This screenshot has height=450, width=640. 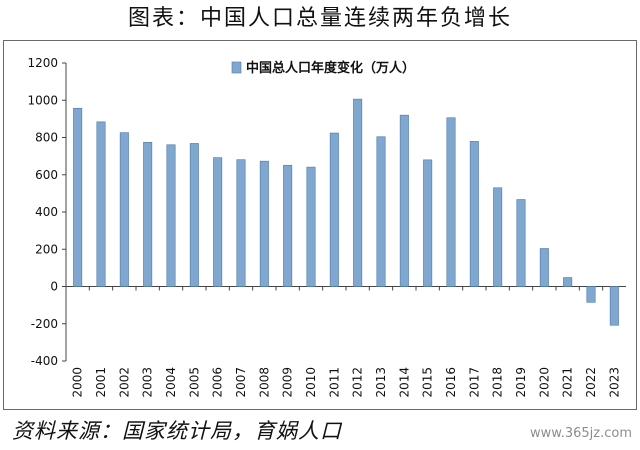 What do you see at coordinates (581, 433) in the screenshot?
I see `watermark: www.365jz.com` at bounding box center [581, 433].